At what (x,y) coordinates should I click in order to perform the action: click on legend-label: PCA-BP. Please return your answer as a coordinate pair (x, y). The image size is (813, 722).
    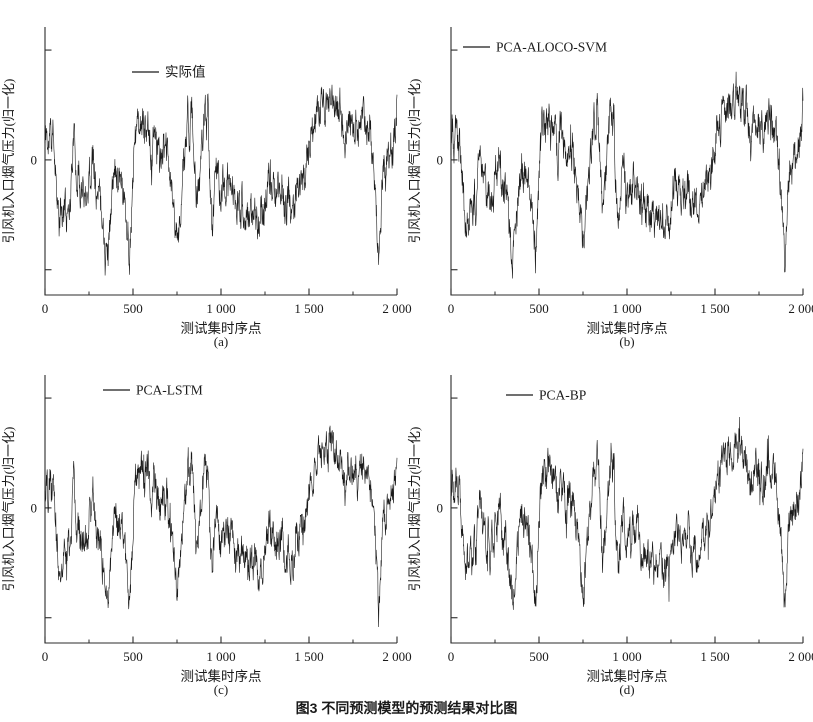
    Looking at the image, I should click on (562, 395).